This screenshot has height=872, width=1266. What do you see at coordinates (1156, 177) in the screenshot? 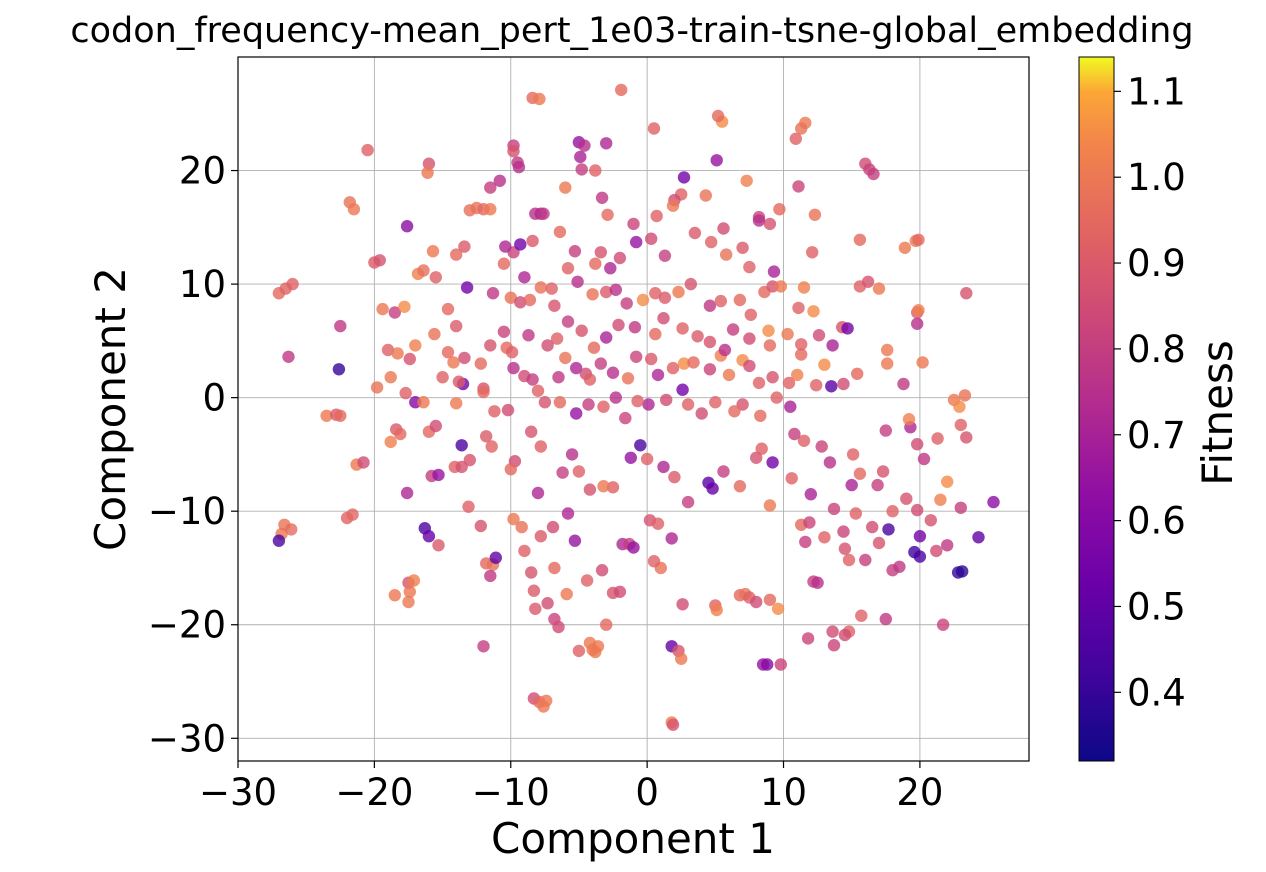
I see `colorbar-tick-label: 1.0` at bounding box center [1156, 177].